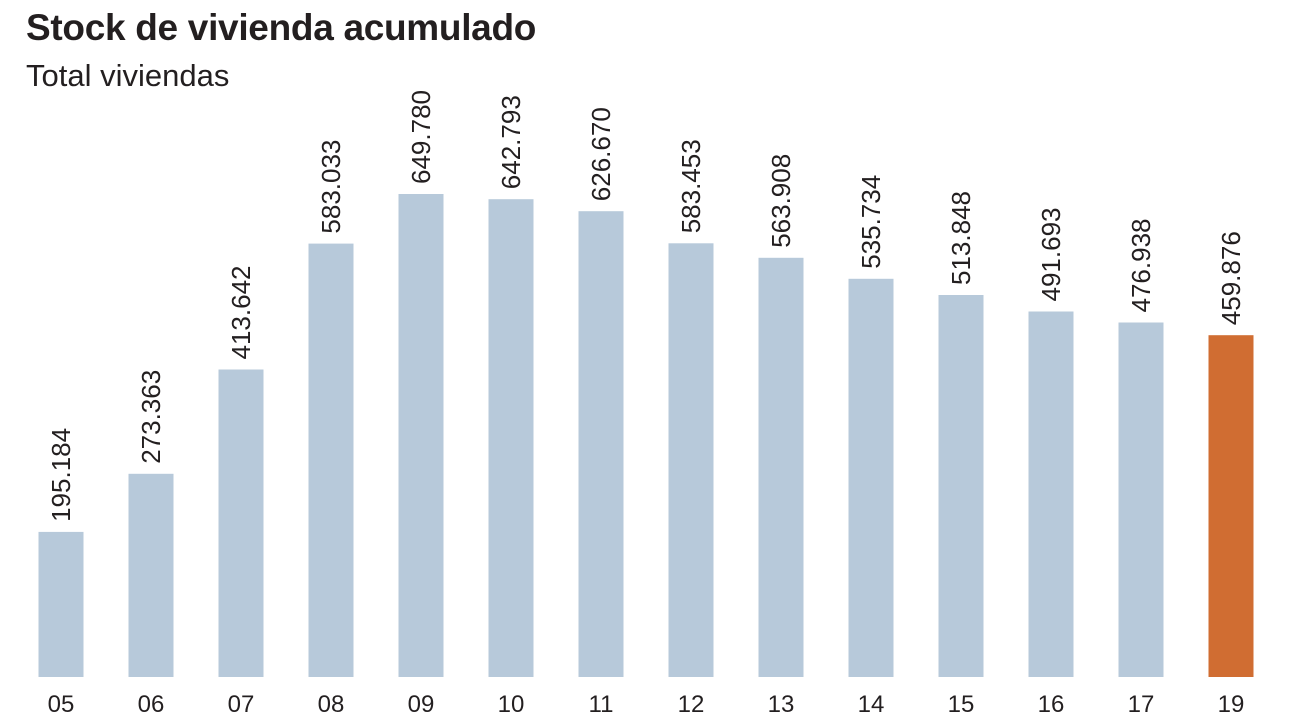 The height and width of the screenshot is (728, 1293). Describe the element at coordinates (1141, 704) in the screenshot. I see `x-tick-17: 17` at that location.